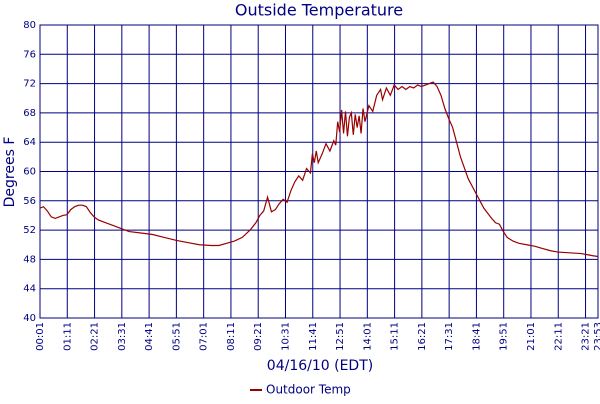  Describe the element at coordinates (340, 336) in the screenshot. I see `x-tick-label: 12:51` at that location.